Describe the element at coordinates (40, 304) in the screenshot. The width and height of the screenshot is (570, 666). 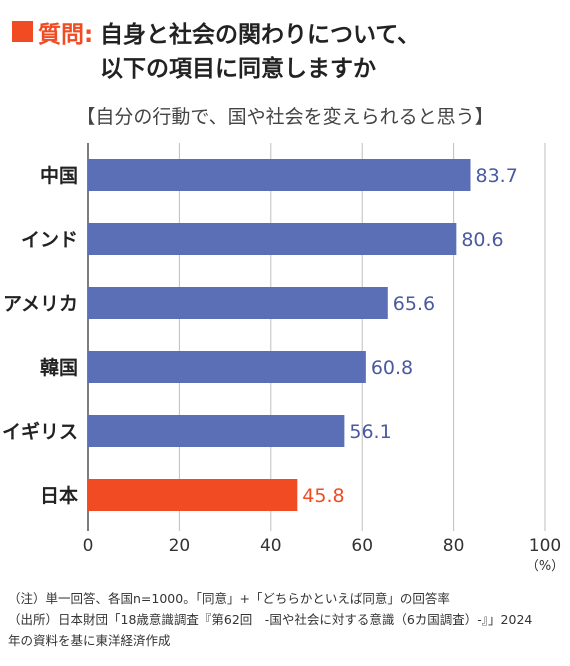
I see `category-label: アメリカ` at that location.